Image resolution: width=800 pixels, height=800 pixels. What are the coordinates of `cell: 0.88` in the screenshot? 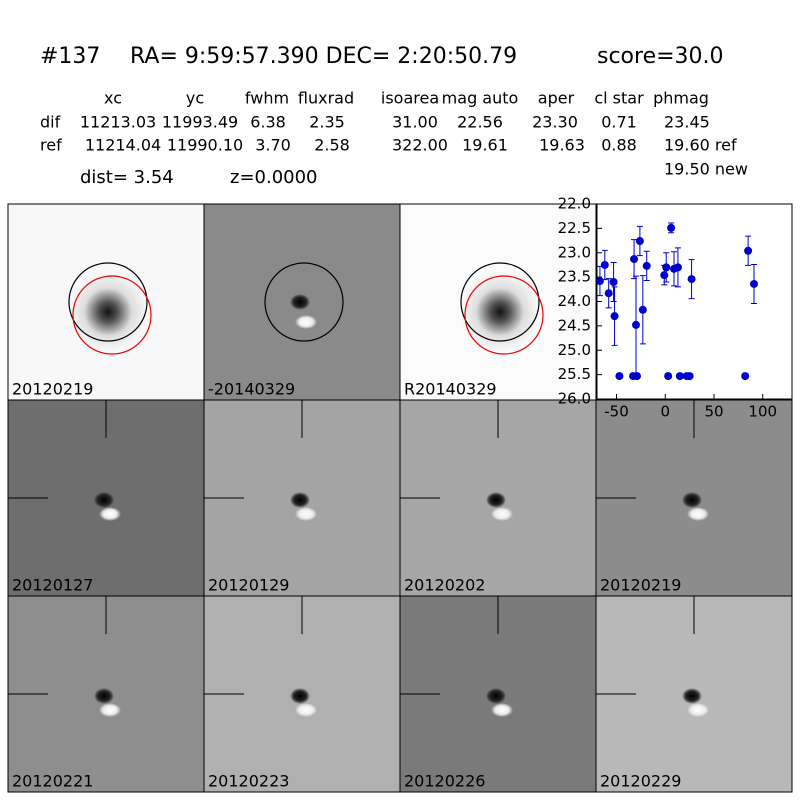 It's located at (619, 145).